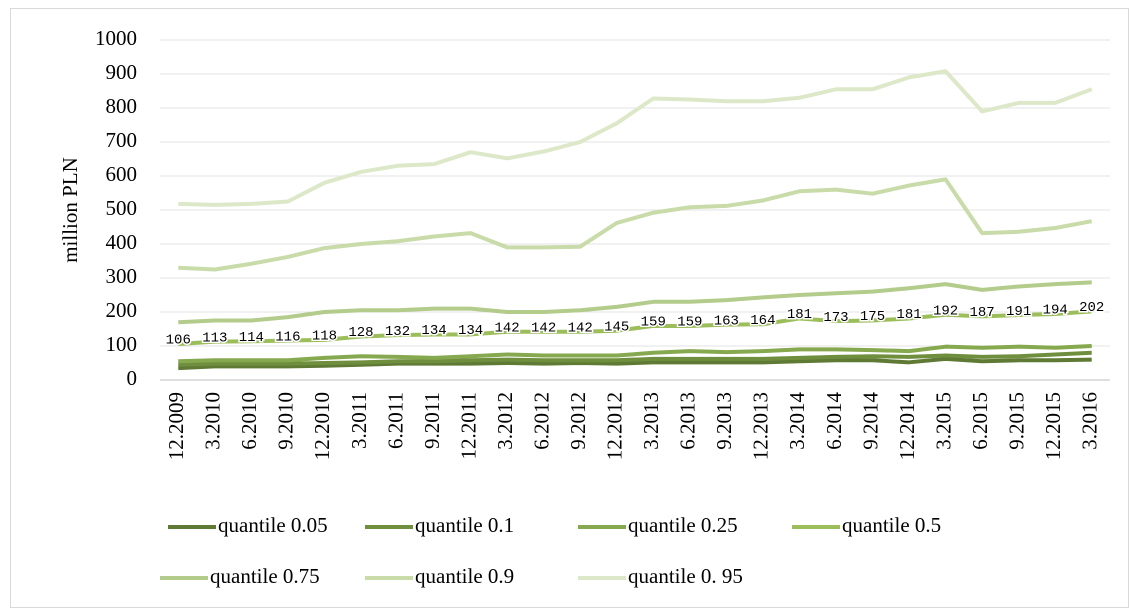  I want to click on y-tick-label: 700, so click(122, 140).